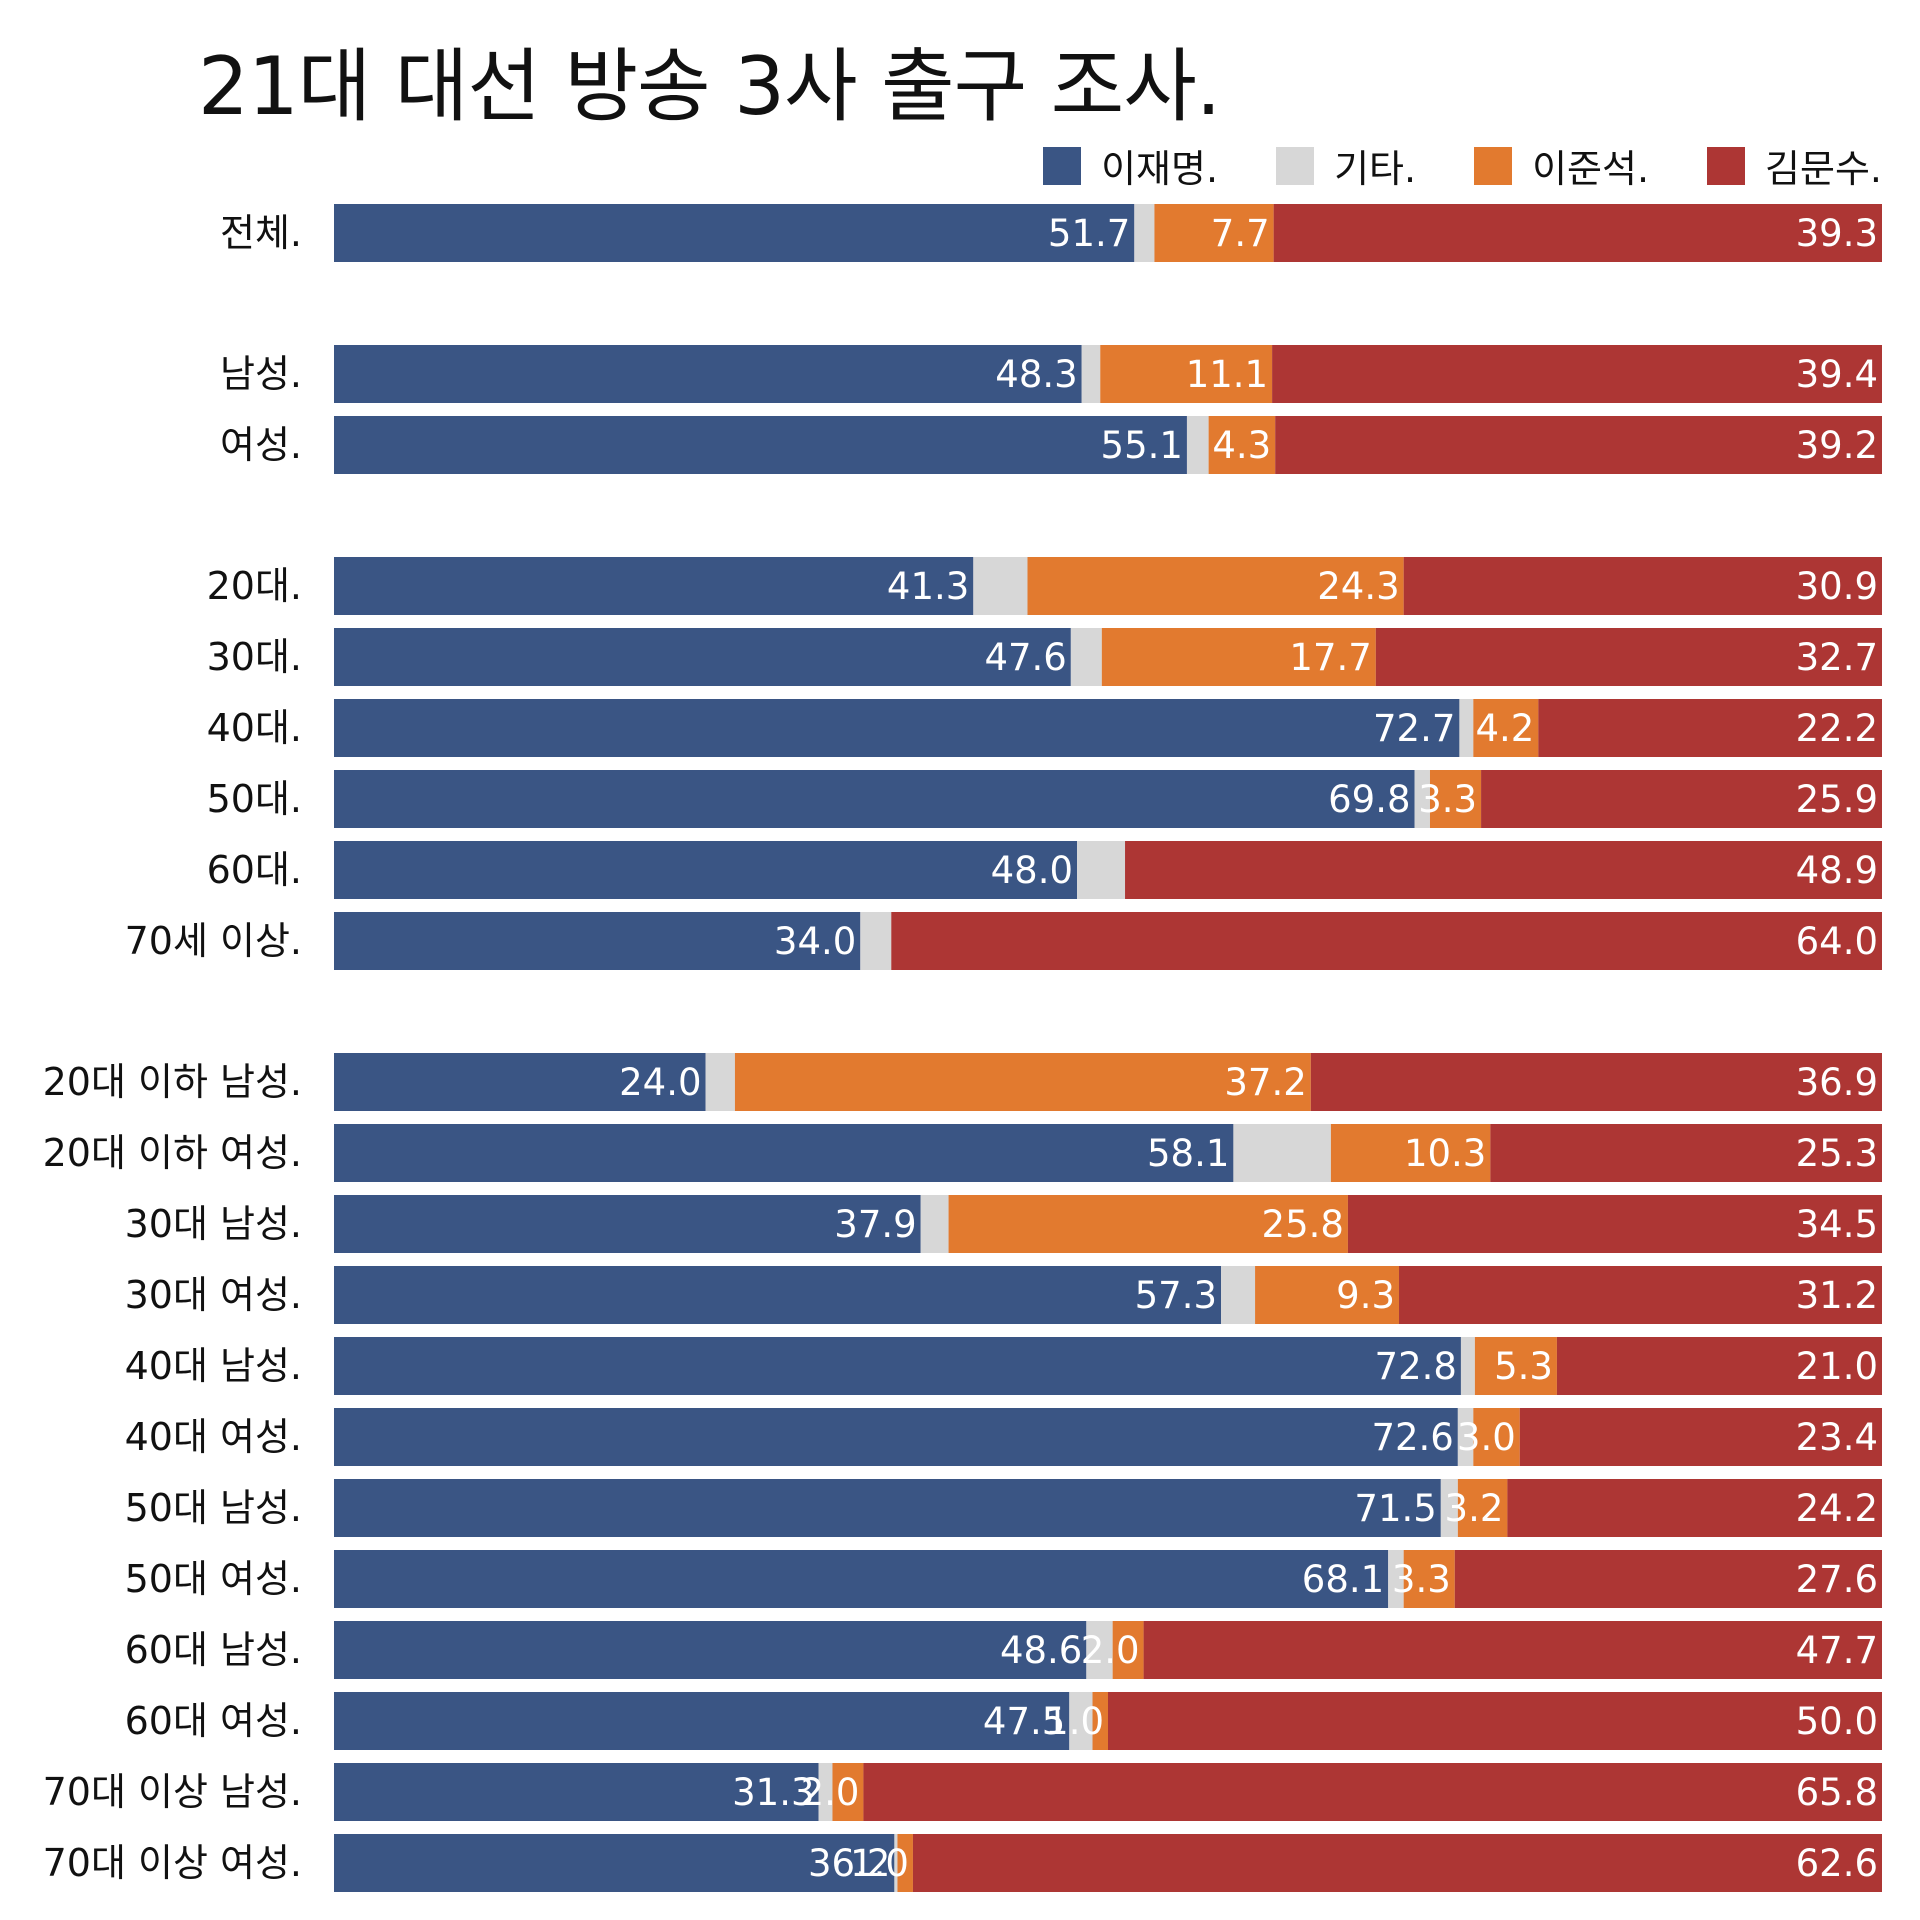  Describe the element at coordinates (1837, 586) in the screenshot. I see `value-label-kim: 30.9` at that location.